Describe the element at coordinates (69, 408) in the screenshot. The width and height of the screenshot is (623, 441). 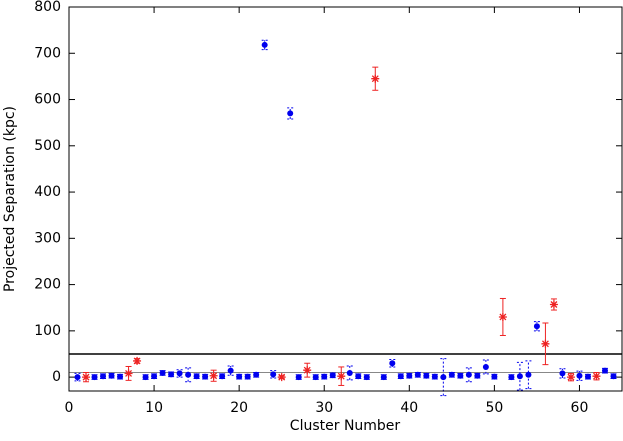
I see `x-tick-label: 0` at that location.